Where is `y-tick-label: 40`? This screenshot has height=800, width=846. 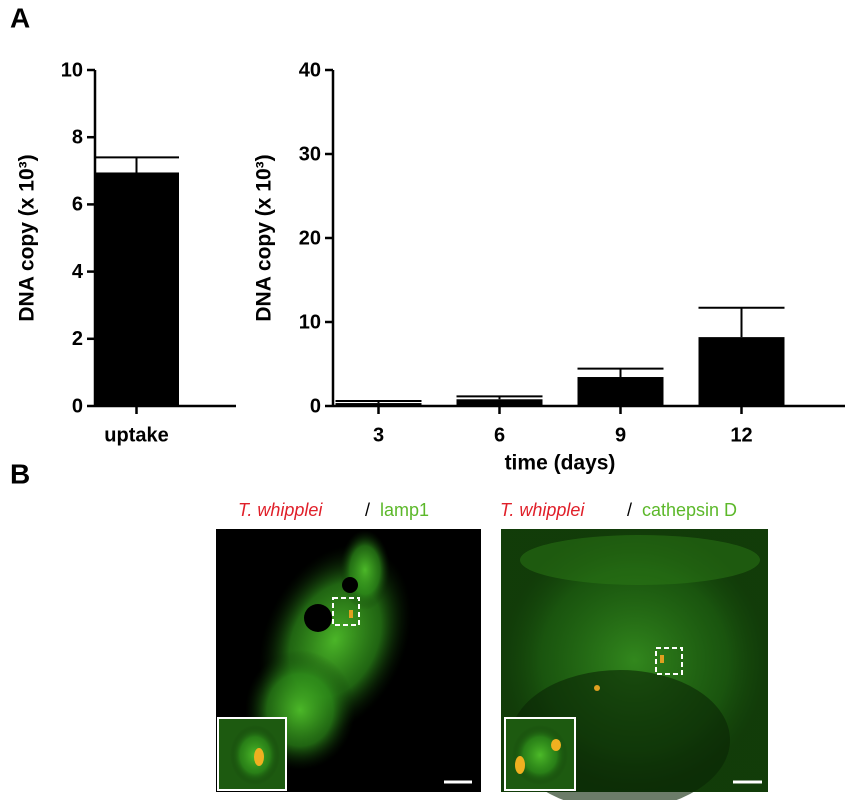 y-tick-label: 40 is located at coordinates (310, 70).